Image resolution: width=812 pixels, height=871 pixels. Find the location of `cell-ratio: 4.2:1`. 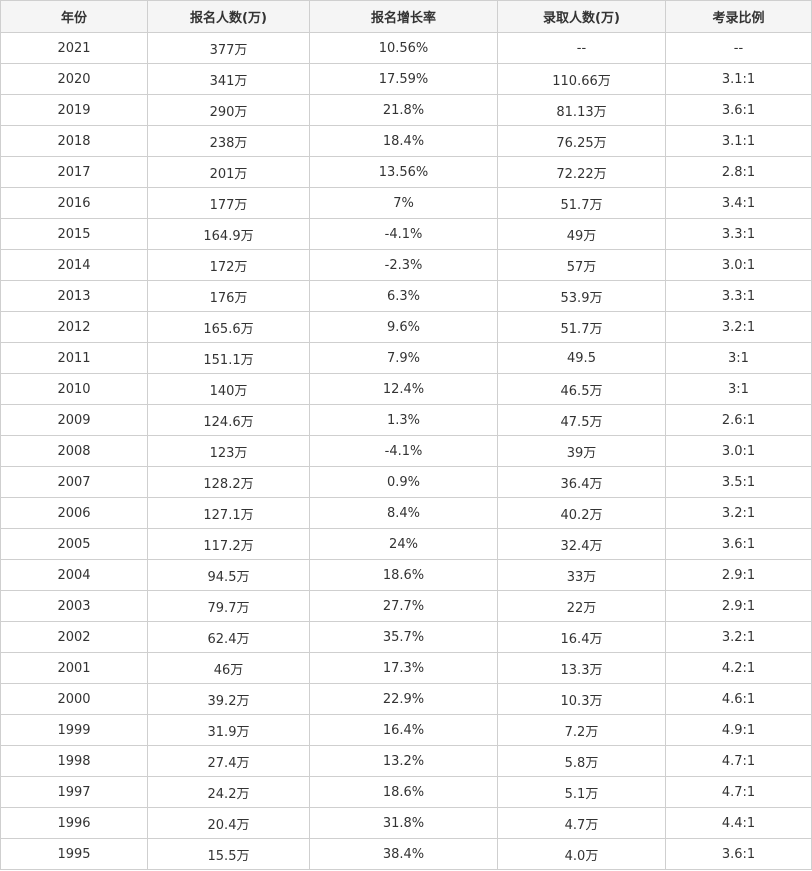

cell-ratio: 4.2:1 is located at coordinates (738, 668).